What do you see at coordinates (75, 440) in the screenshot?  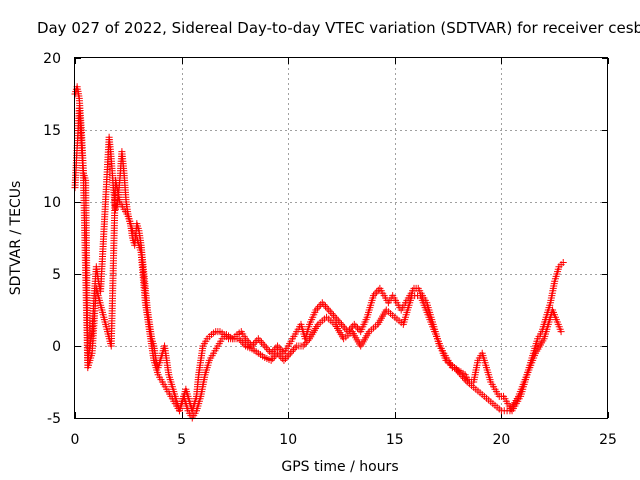 I see `x-tick-label: 0` at bounding box center [75, 440].